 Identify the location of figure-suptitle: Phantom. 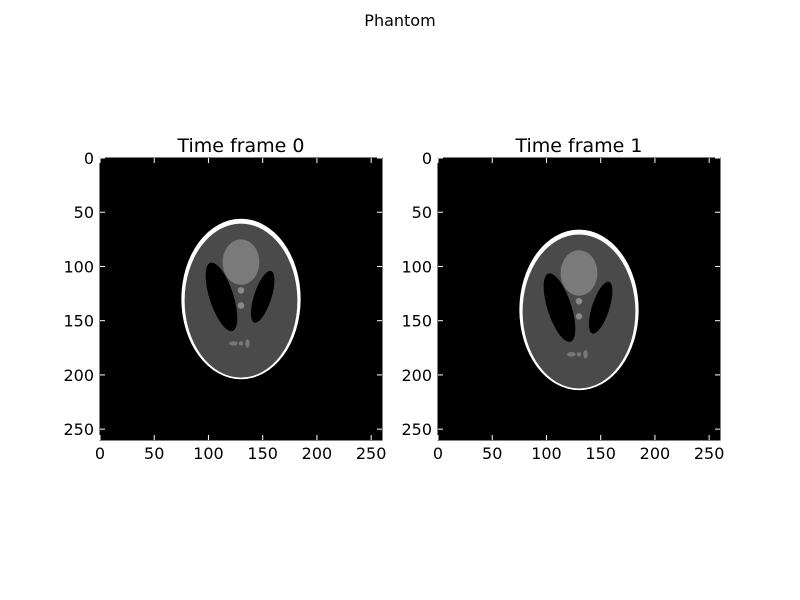
(399, 20).